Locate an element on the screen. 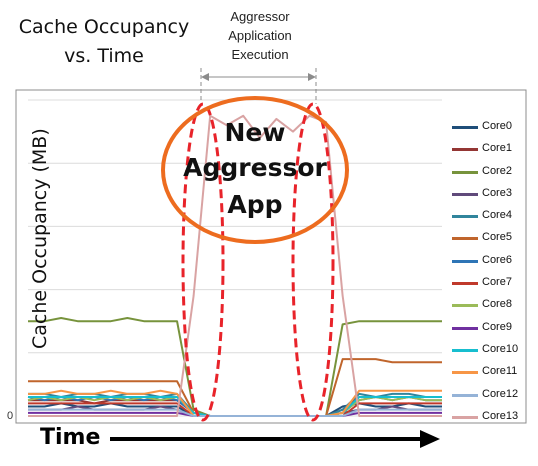 Image resolution: width=538 pixels, height=466 pixels. legend-item-core8: Core8 is located at coordinates (493, 306).